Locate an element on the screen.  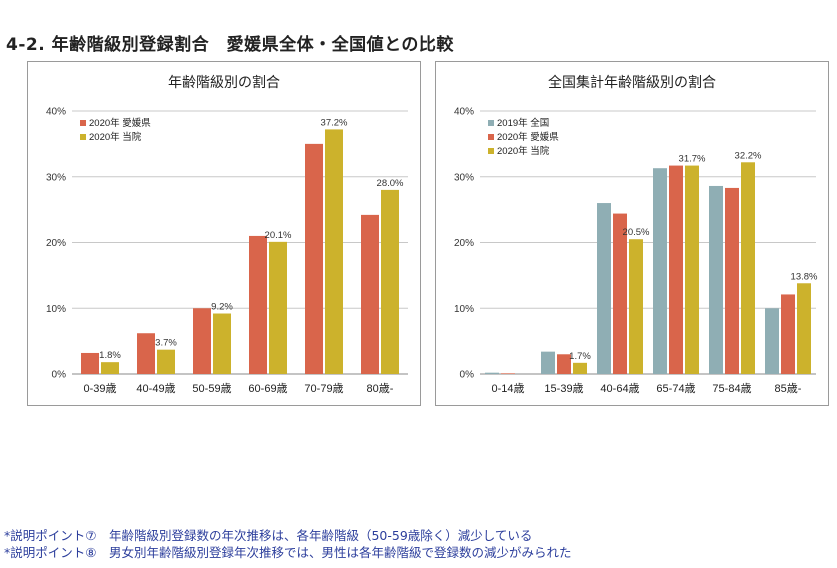
x-tick-label: 40-64歳 is located at coordinates (619, 388).